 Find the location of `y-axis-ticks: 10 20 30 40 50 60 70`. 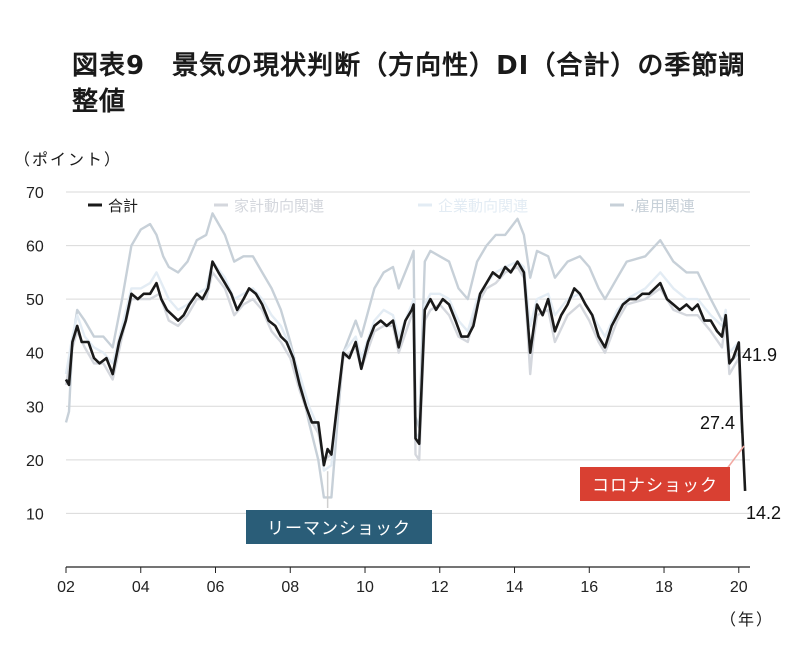

y-axis-ticks: 10 20 30 40 50 60 70 is located at coordinates (35, 354).